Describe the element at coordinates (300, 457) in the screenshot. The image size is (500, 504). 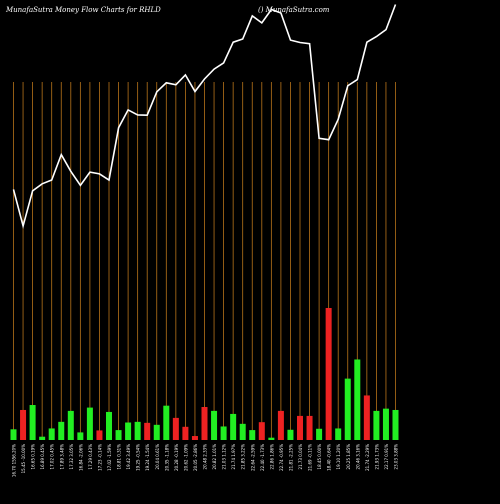
I see `x-tick-label: 21.73 0.04%` at that location.